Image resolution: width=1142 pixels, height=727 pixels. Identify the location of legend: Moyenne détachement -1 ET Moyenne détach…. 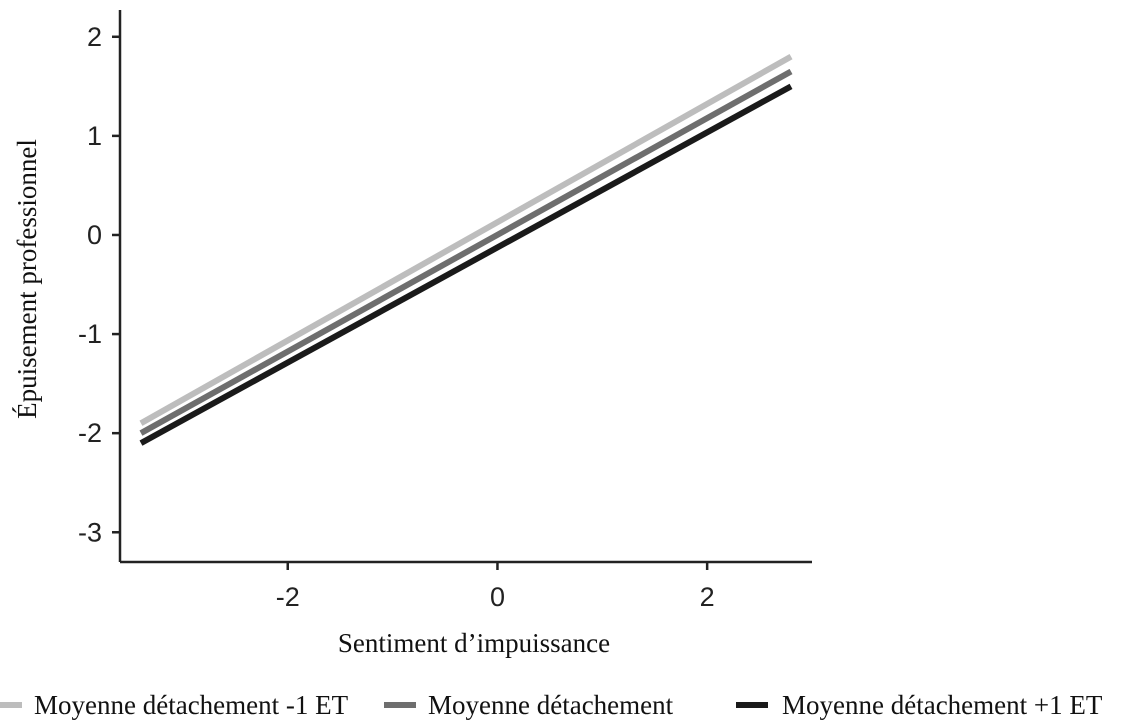
(551, 705).